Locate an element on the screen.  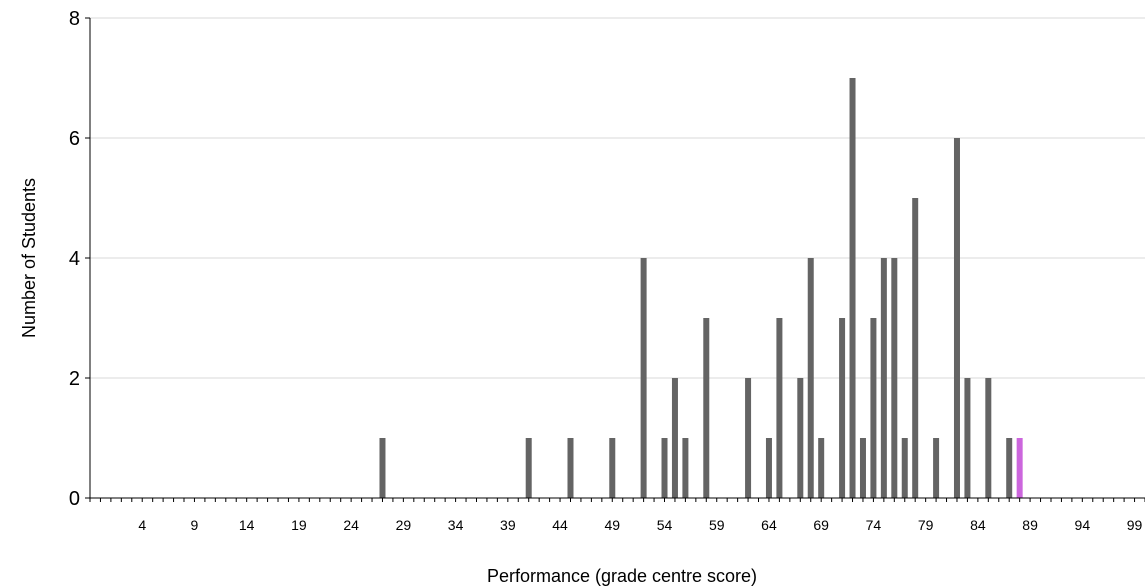
y-axis-ticks: 0 2 4 6 8 is located at coordinates (79, 259).